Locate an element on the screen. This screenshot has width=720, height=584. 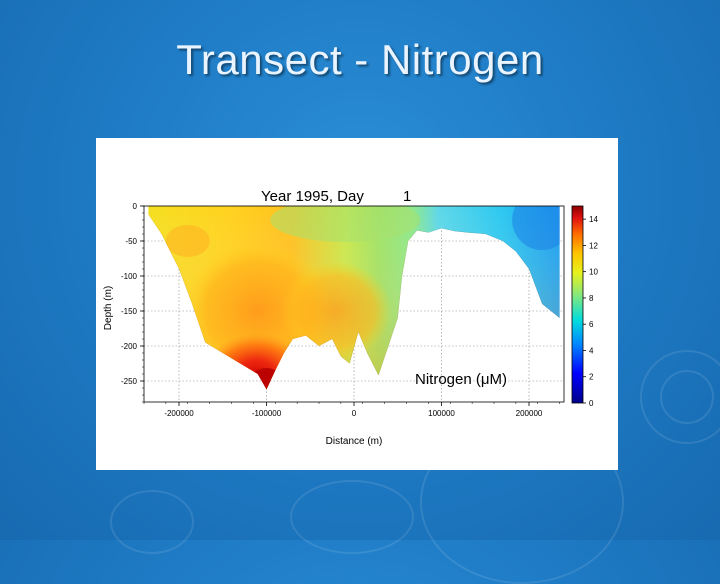
x-axis-label: Distance (m) is located at coordinates (354, 441).